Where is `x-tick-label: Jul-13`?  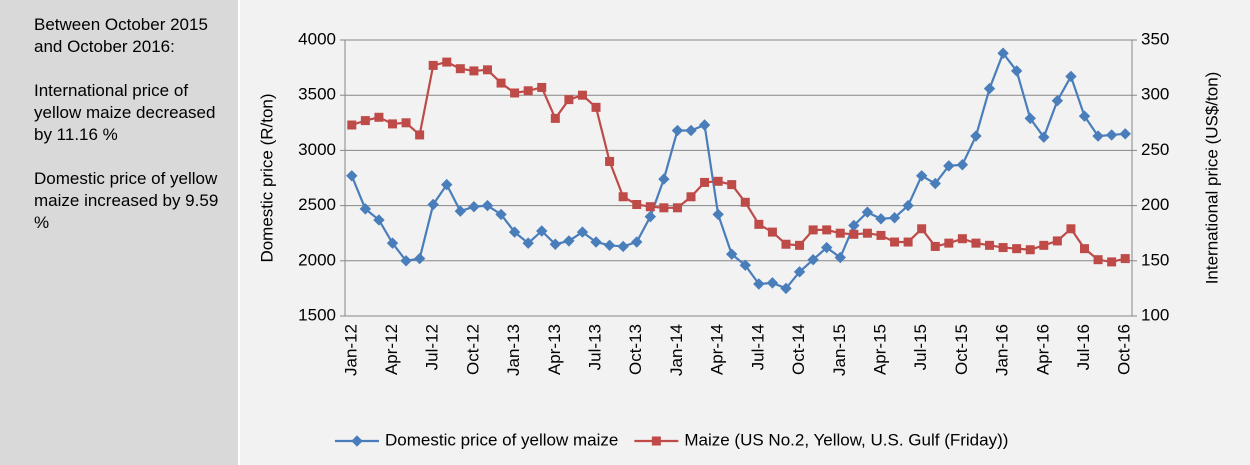
x-tick-label: Jul-13 is located at coordinates (595, 347).